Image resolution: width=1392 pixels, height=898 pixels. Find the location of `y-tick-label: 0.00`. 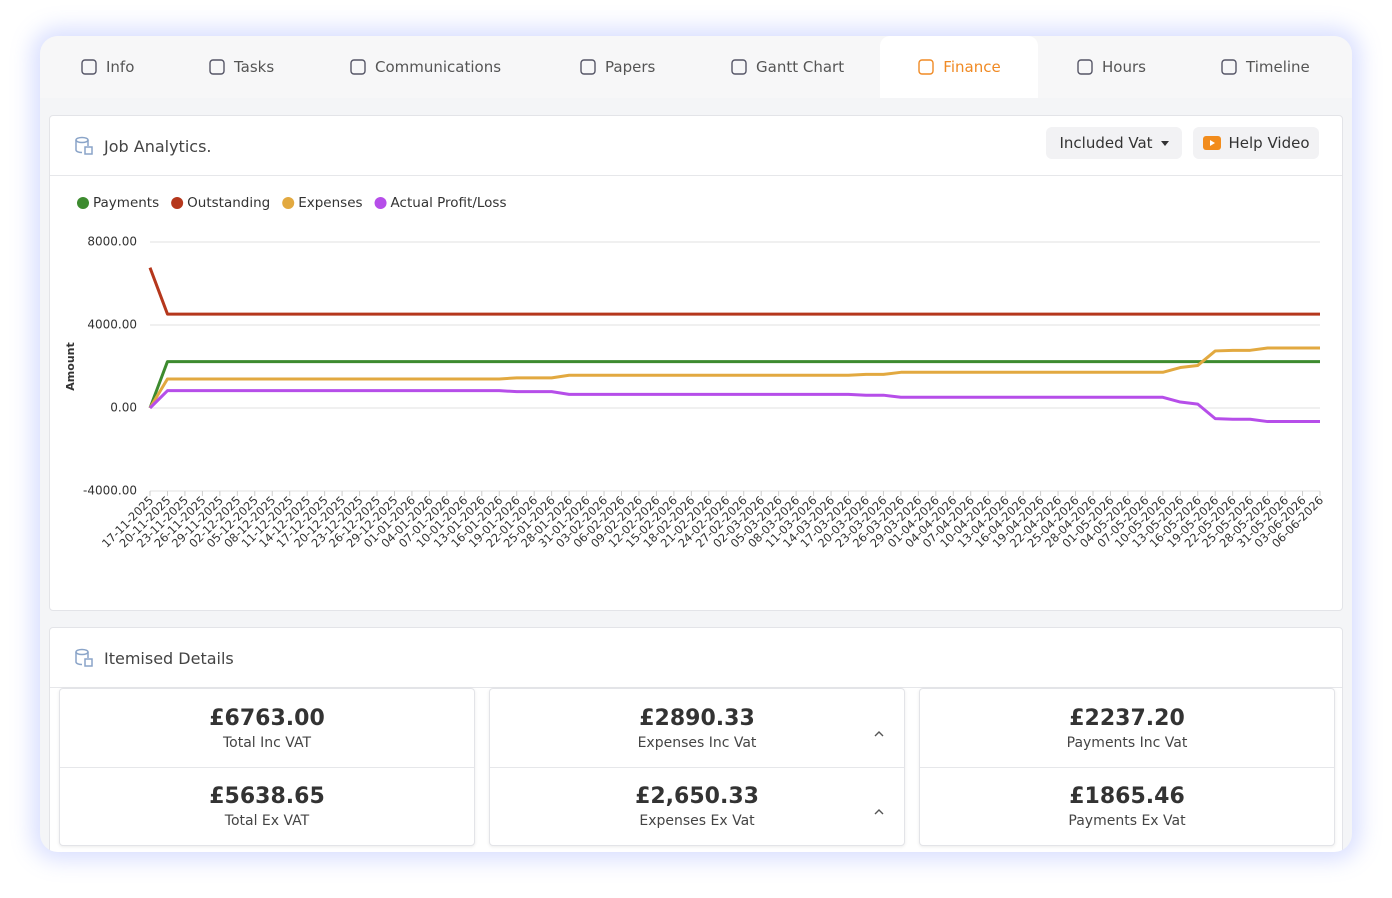

y-tick-label: 0.00 is located at coordinates (123, 408).